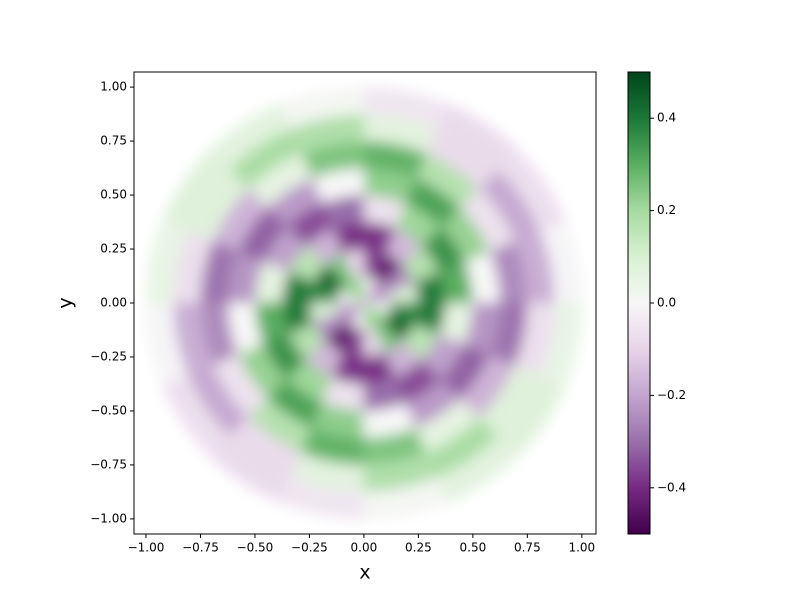 Image resolution: width=800 pixels, height=604 pixels. I want to click on y-tick-label: 1.00, so click(113, 87).